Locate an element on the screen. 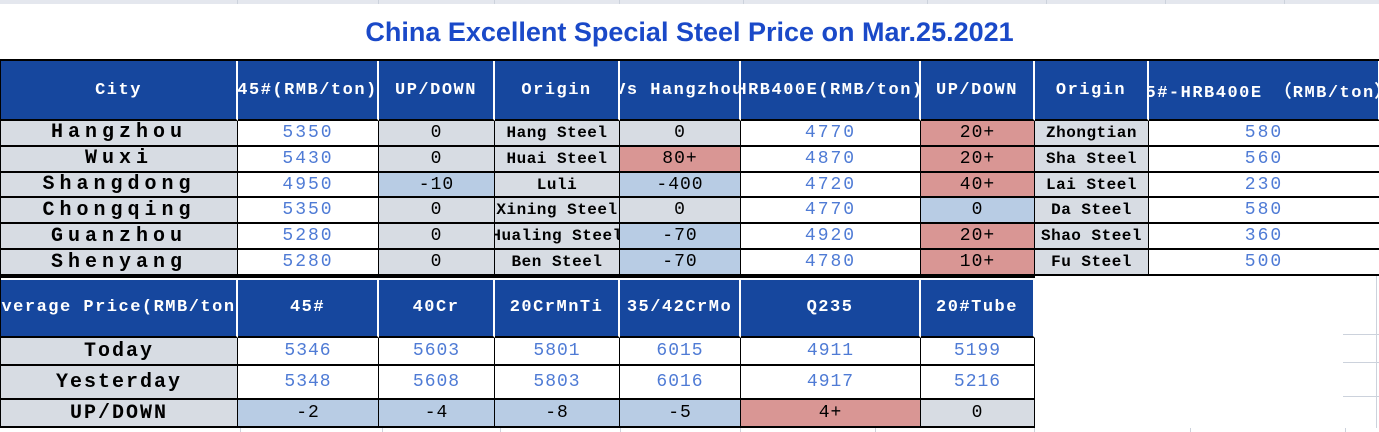  header-updown-45: UP/DOWN is located at coordinates (437, 91).